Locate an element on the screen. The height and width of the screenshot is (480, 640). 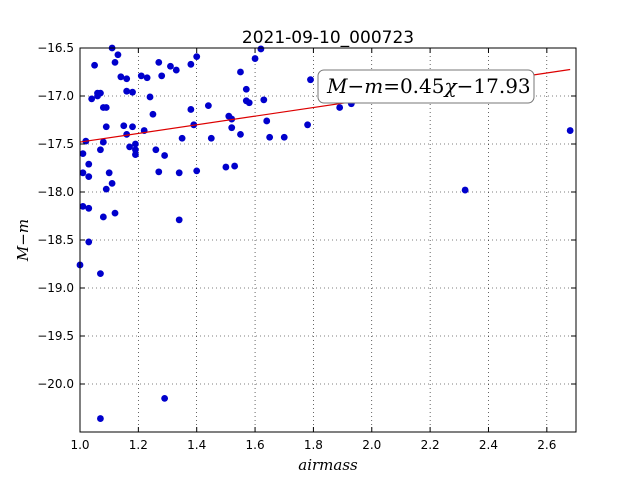
x-tick-label: 1.0 is located at coordinates (79, 445).